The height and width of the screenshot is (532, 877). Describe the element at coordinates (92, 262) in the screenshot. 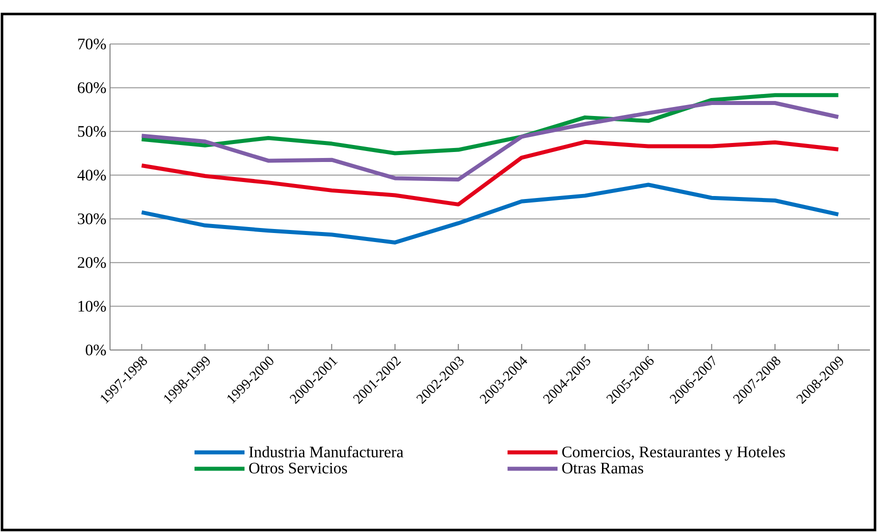

I see `y-tick-label: 20%` at that location.